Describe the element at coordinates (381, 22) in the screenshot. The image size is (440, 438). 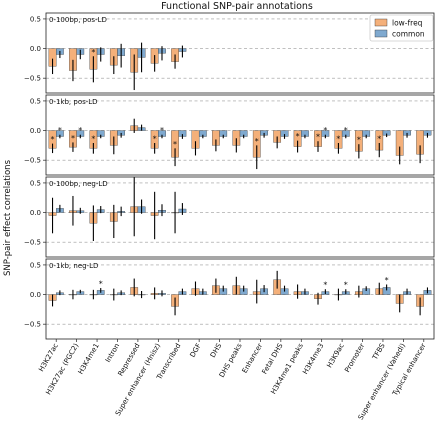
I see `legend-swatch-low-freq` at that location.